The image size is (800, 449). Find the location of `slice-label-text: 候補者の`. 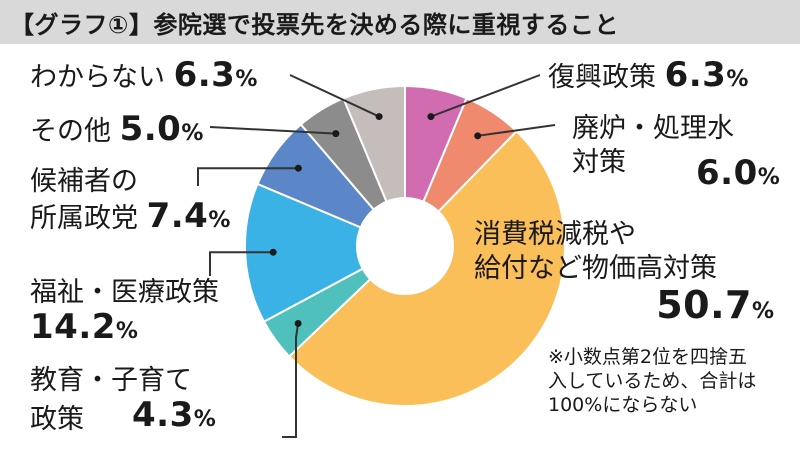

slice-label-text: 候補者の is located at coordinates (84, 181).